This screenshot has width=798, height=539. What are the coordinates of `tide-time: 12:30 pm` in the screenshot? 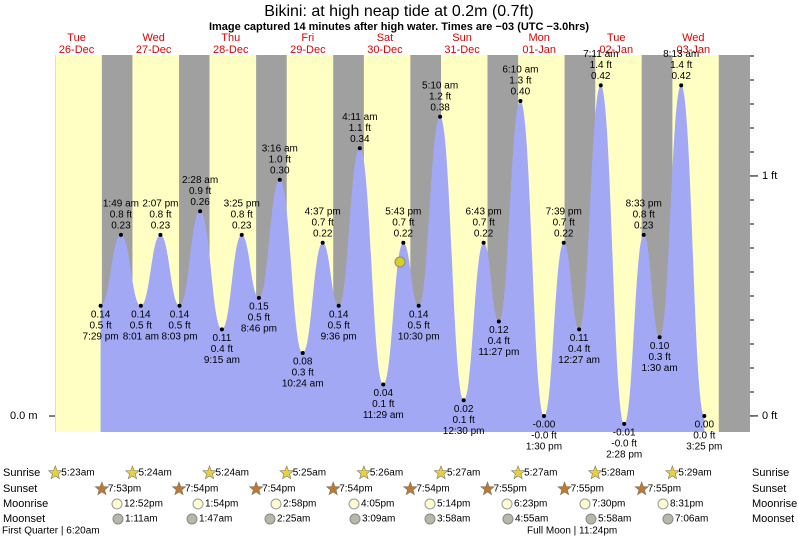 It's located at (464, 431).